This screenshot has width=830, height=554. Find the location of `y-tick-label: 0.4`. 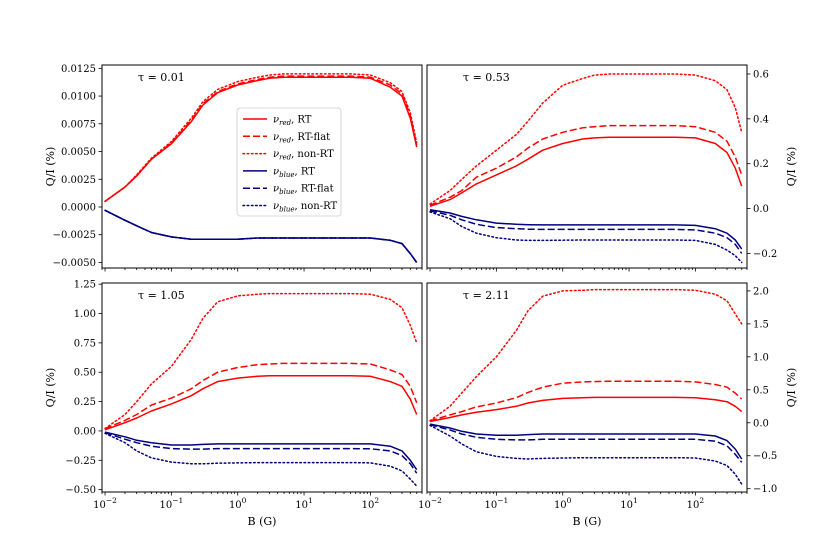

y-tick-label: 0.4 is located at coordinates (761, 119).